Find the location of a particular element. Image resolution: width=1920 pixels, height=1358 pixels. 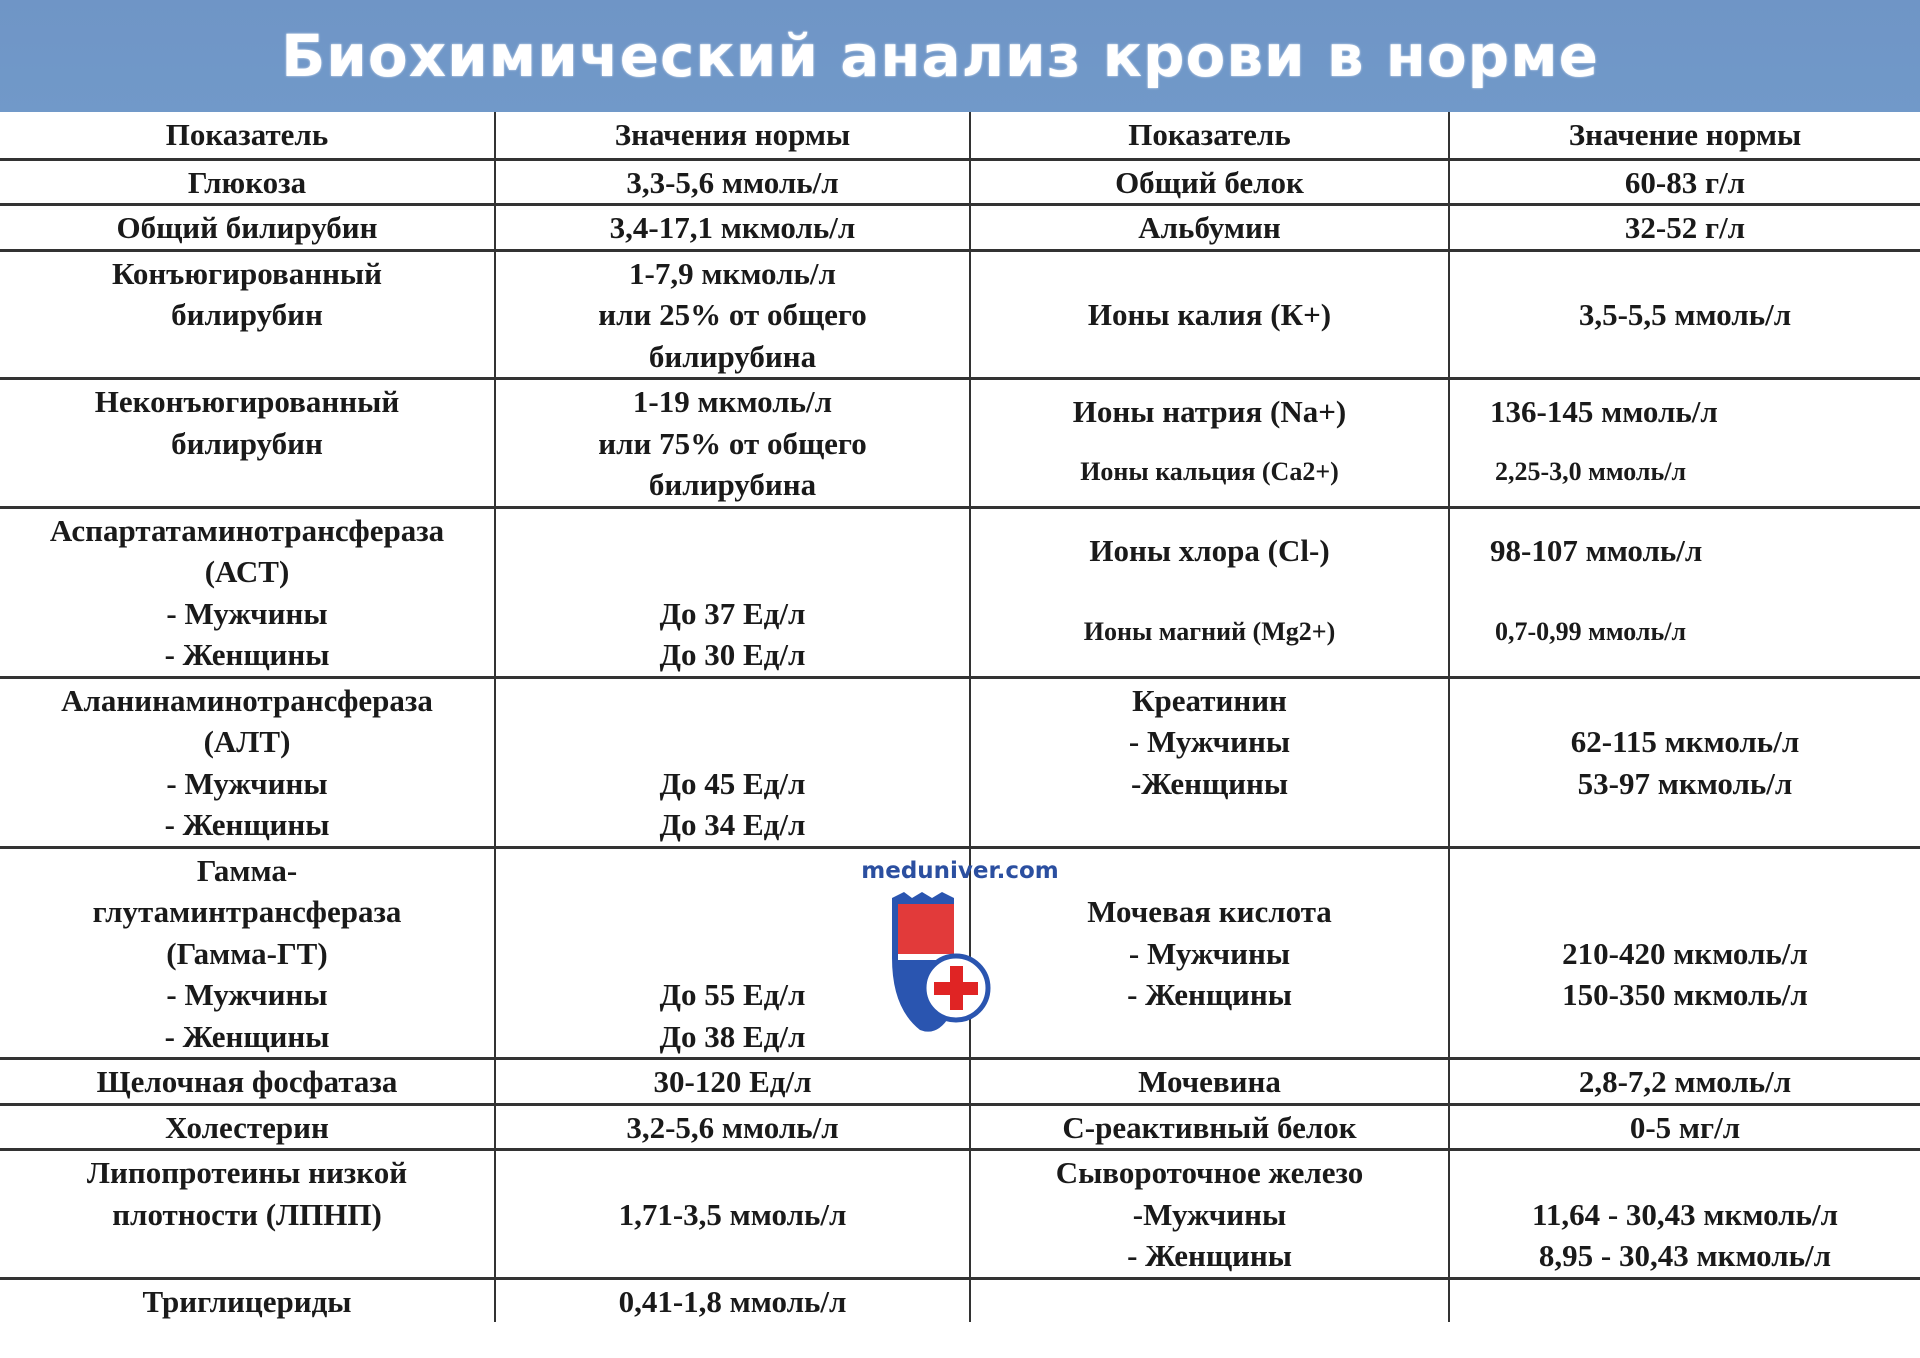

header-cell: Значения нормы is located at coordinates (732, 135).